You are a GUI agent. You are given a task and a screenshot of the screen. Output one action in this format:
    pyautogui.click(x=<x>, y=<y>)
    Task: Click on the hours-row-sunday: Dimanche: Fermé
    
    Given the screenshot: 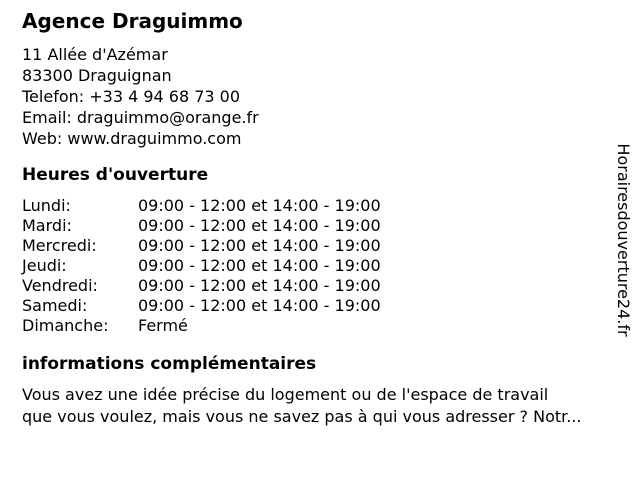 What is the action you would take?
    pyautogui.click(x=201, y=326)
    